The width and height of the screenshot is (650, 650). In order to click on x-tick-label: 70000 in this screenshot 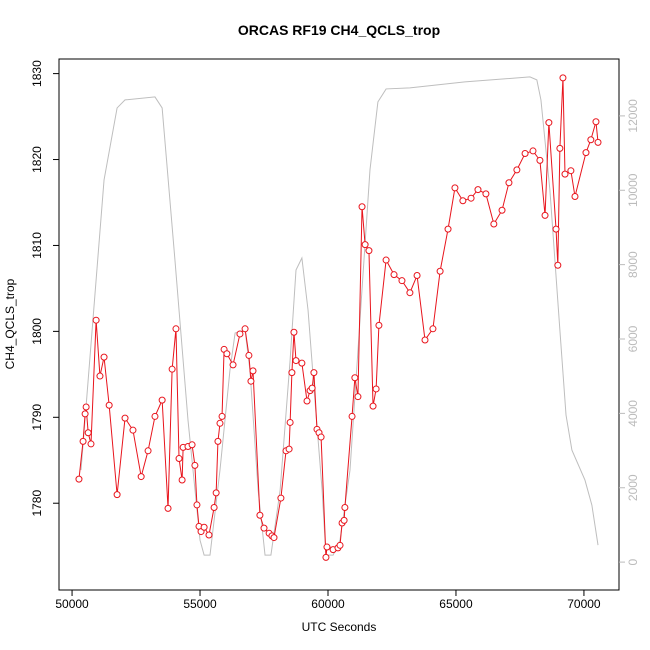, I will do `click(584, 604)`.